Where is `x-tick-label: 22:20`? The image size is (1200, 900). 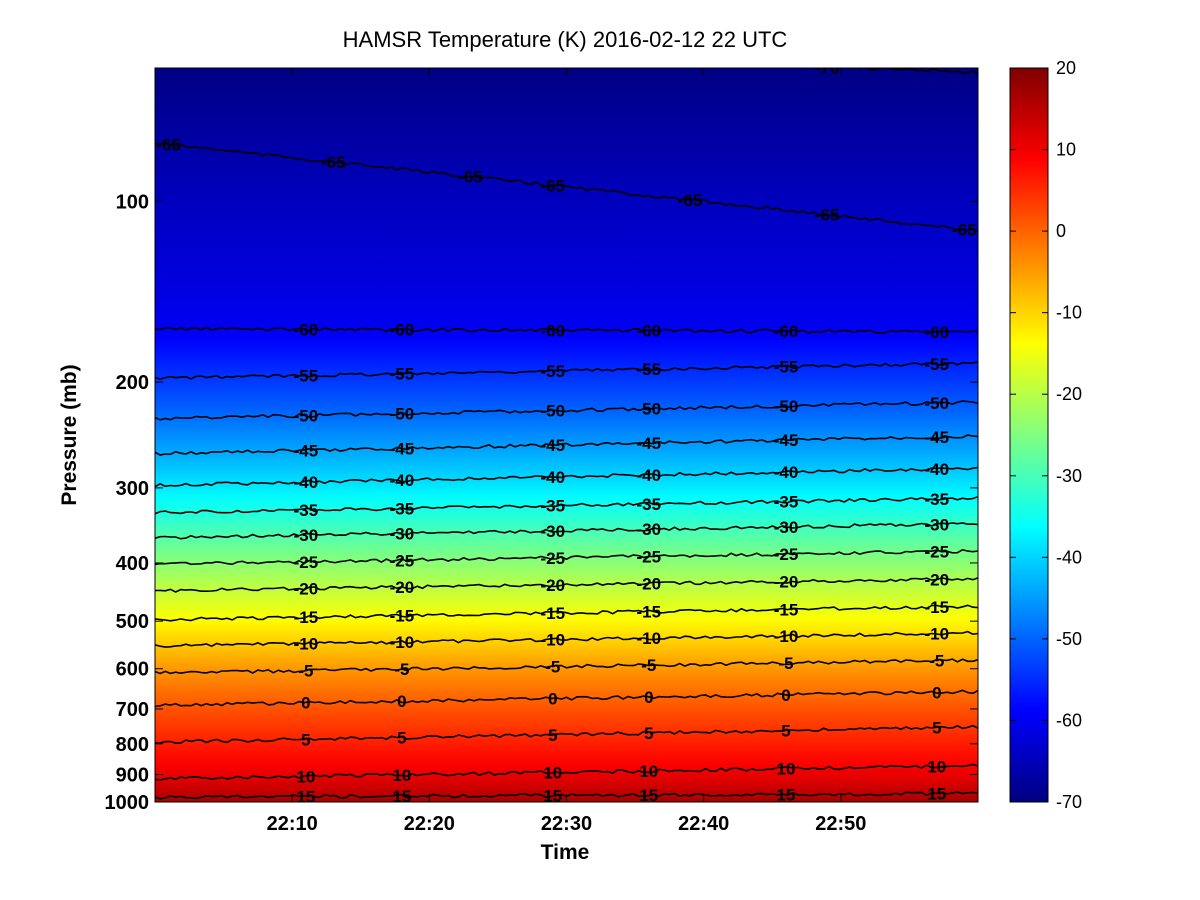 x-tick-label: 22:20 is located at coordinates (429, 824).